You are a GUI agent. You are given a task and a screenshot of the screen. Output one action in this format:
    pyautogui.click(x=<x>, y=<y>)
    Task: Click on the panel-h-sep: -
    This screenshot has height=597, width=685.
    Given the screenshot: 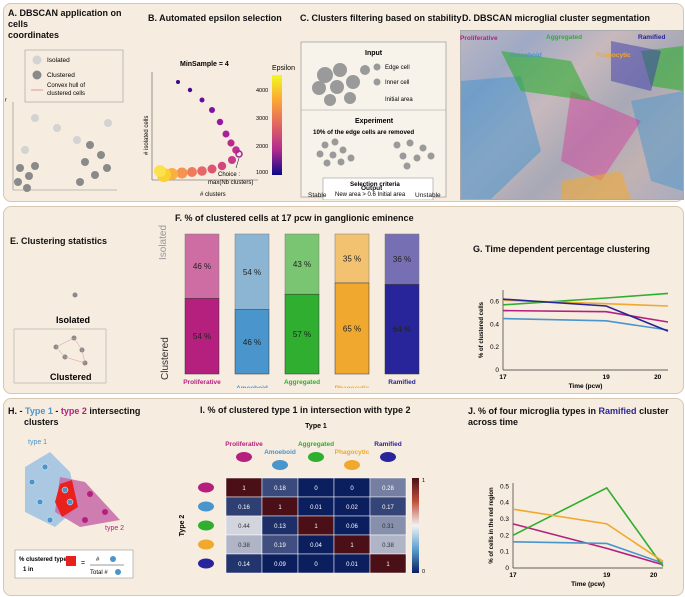 What is the action you would take?
    pyautogui.click(x=56, y=411)
    